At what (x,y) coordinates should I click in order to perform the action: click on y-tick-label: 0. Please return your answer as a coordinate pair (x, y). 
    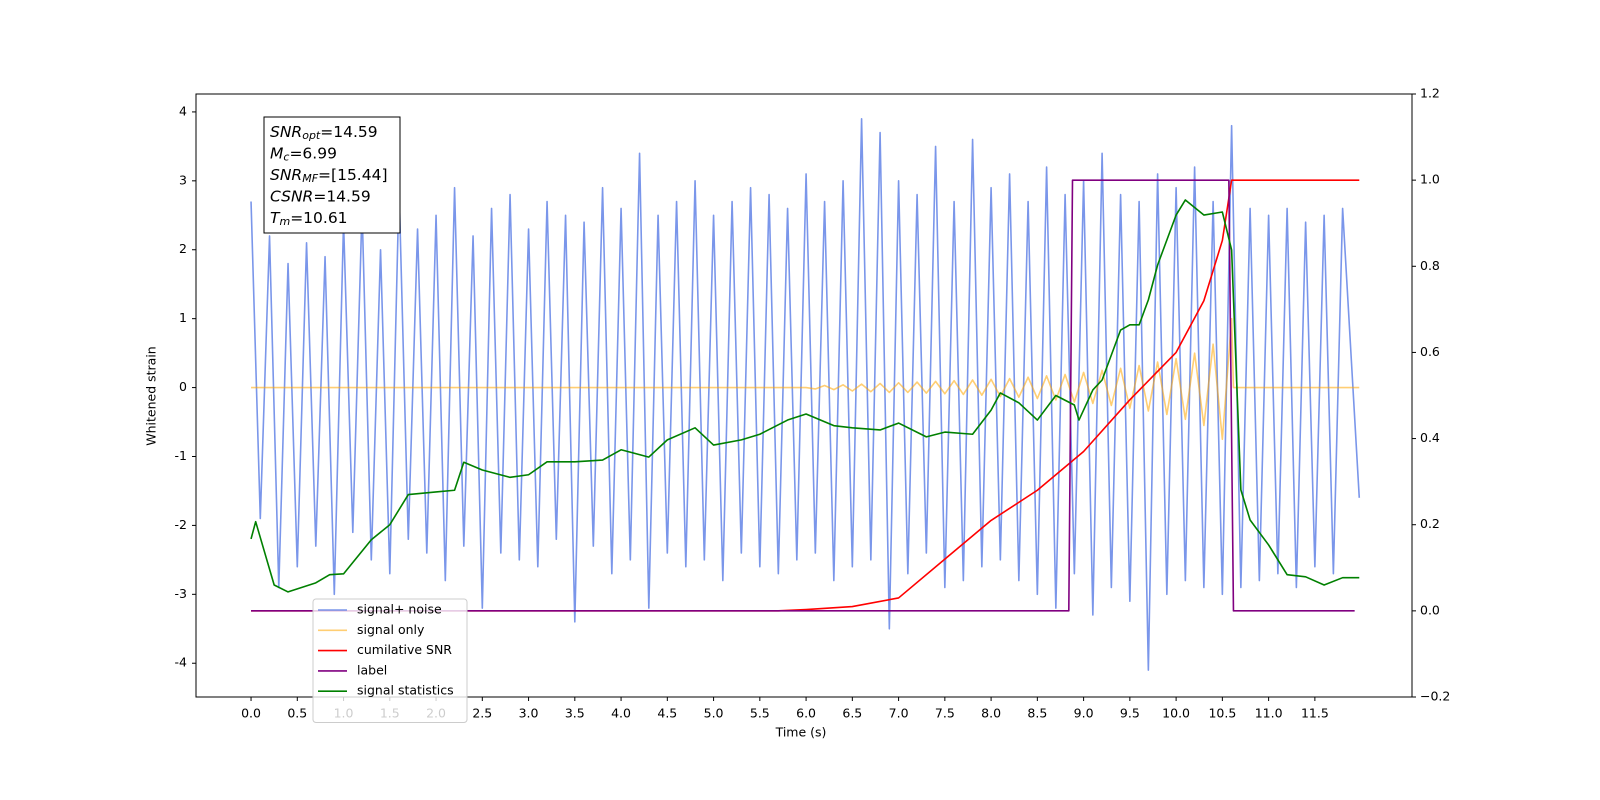
    Looking at the image, I should click on (183, 386).